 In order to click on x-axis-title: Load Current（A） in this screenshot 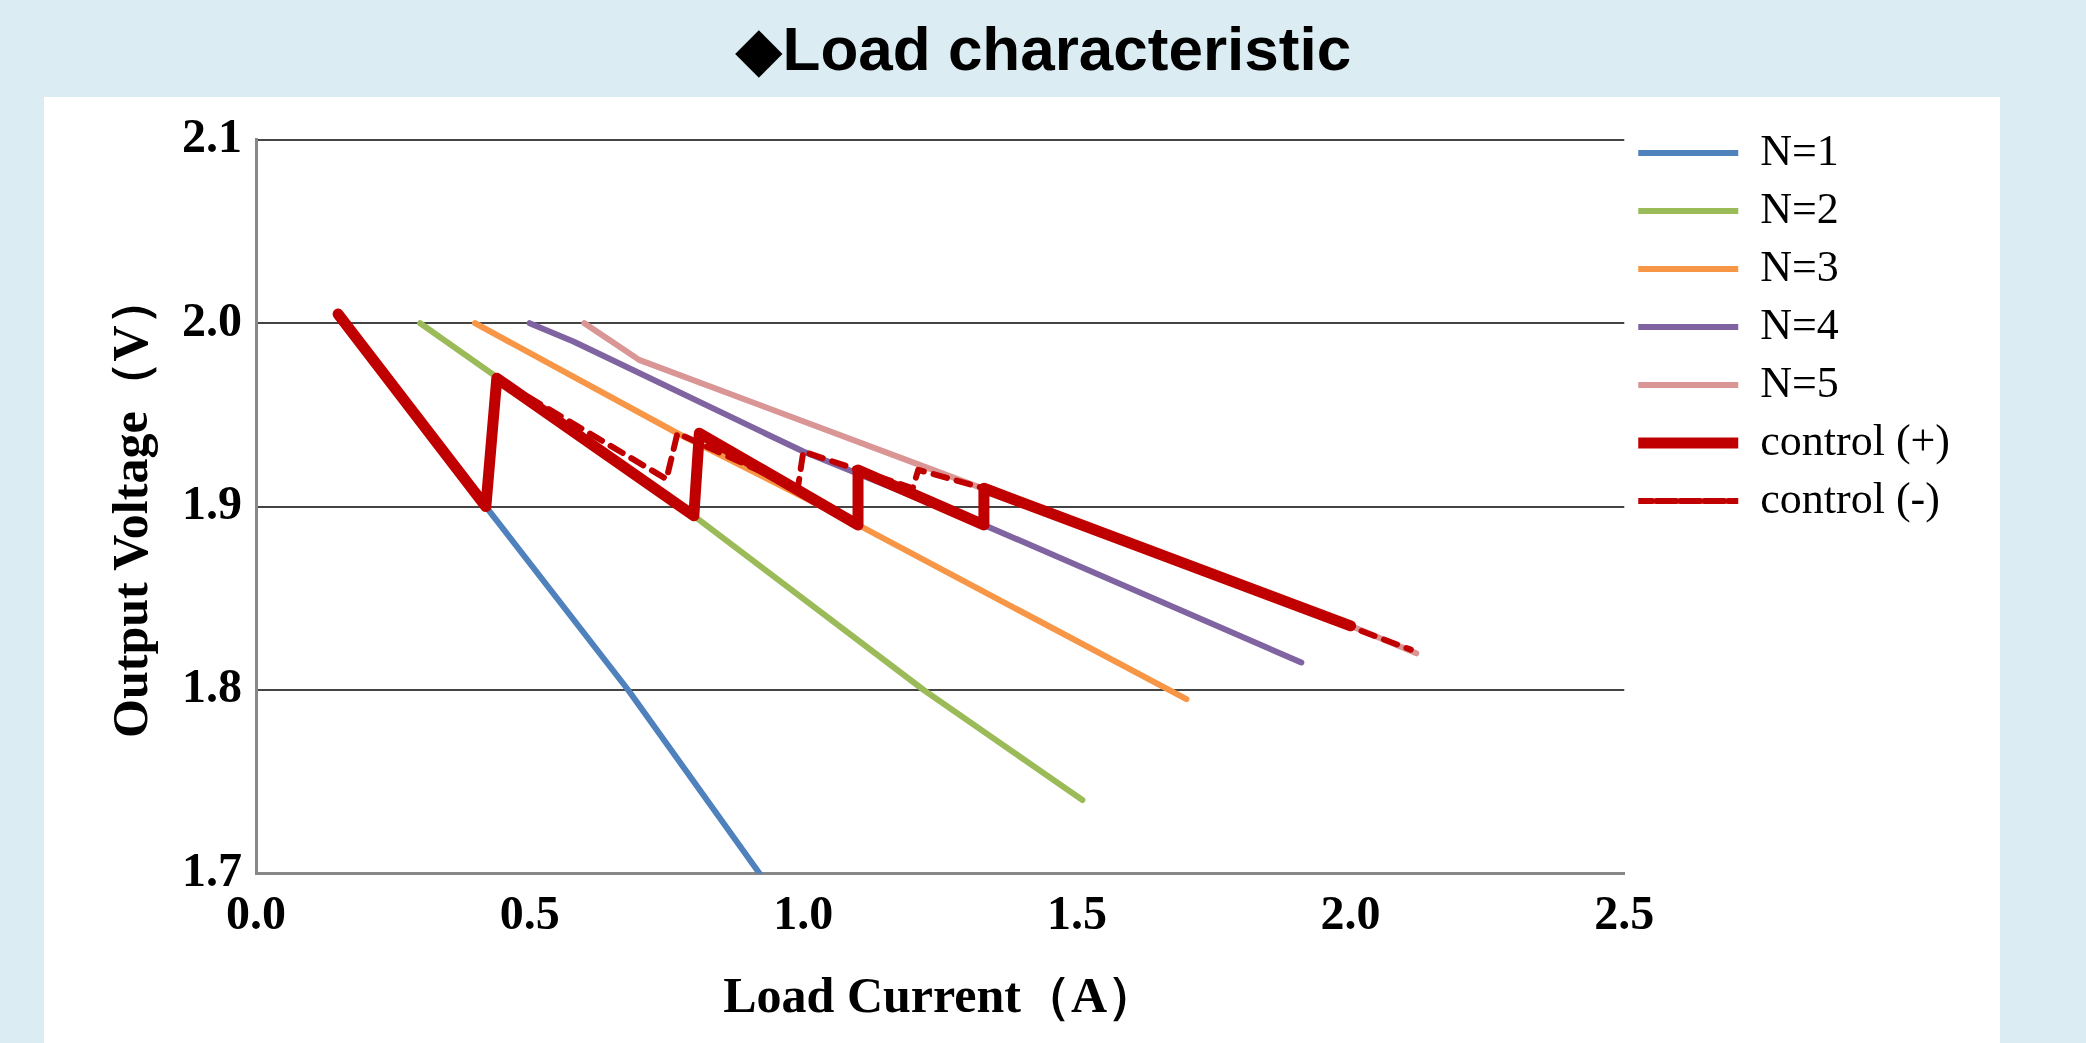, I will do `click(940, 994)`.